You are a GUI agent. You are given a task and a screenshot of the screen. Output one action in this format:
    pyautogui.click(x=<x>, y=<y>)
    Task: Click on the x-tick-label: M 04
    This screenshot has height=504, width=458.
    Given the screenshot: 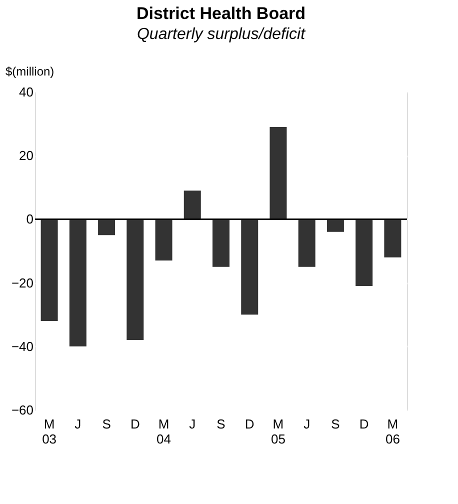 What is the action you would take?
    pyautogui.click(x=164, y=431)
    